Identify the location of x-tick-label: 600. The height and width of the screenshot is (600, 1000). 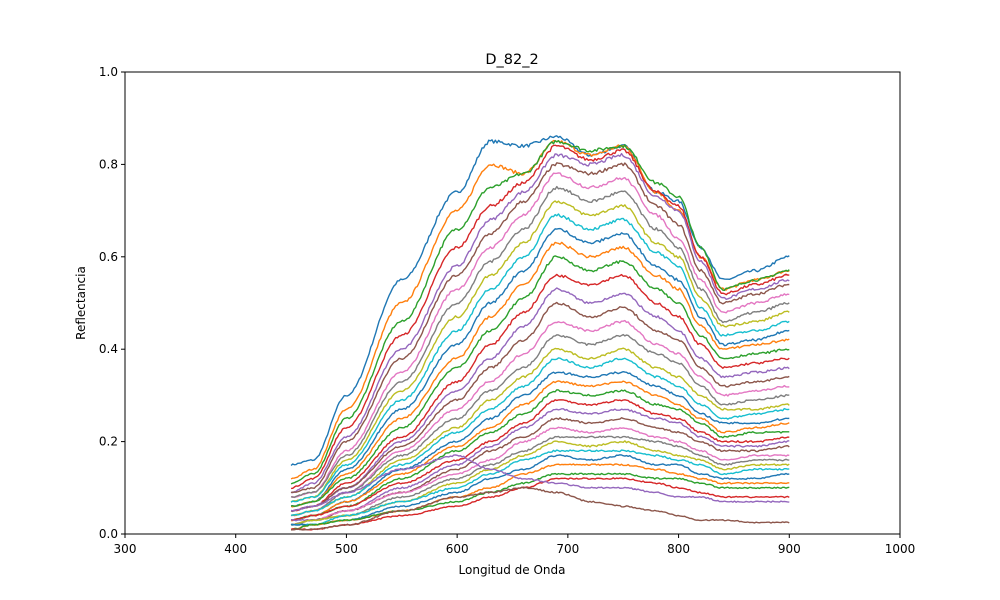
(457, 549).